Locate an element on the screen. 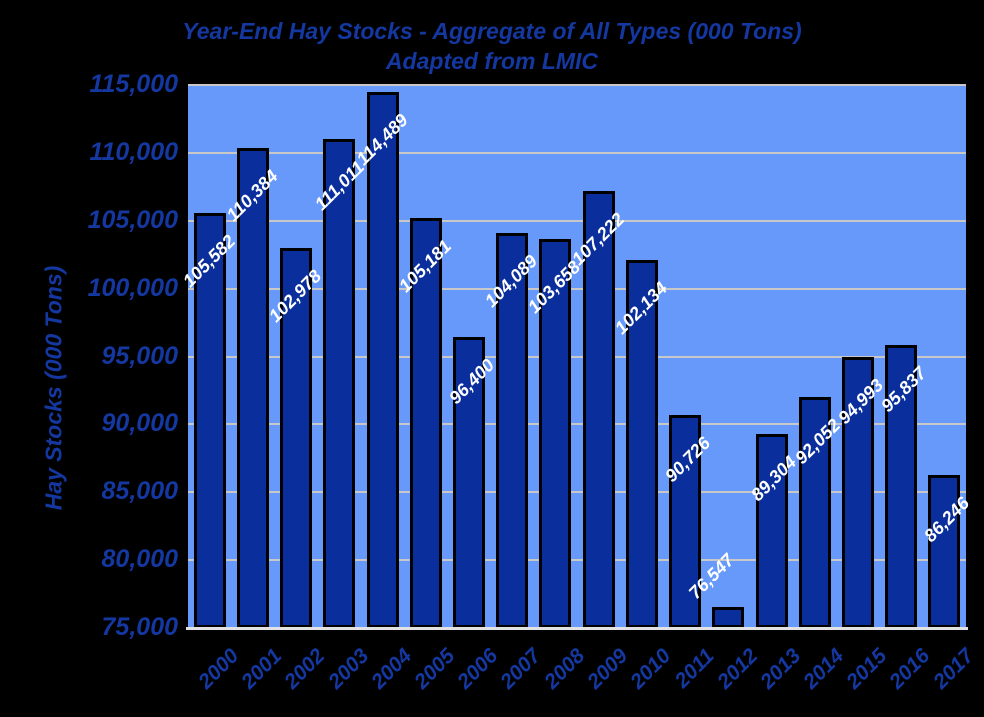 This screenshot has width=984, height=717. bar-2017: 86,246 is located at coordinates (946, 551).